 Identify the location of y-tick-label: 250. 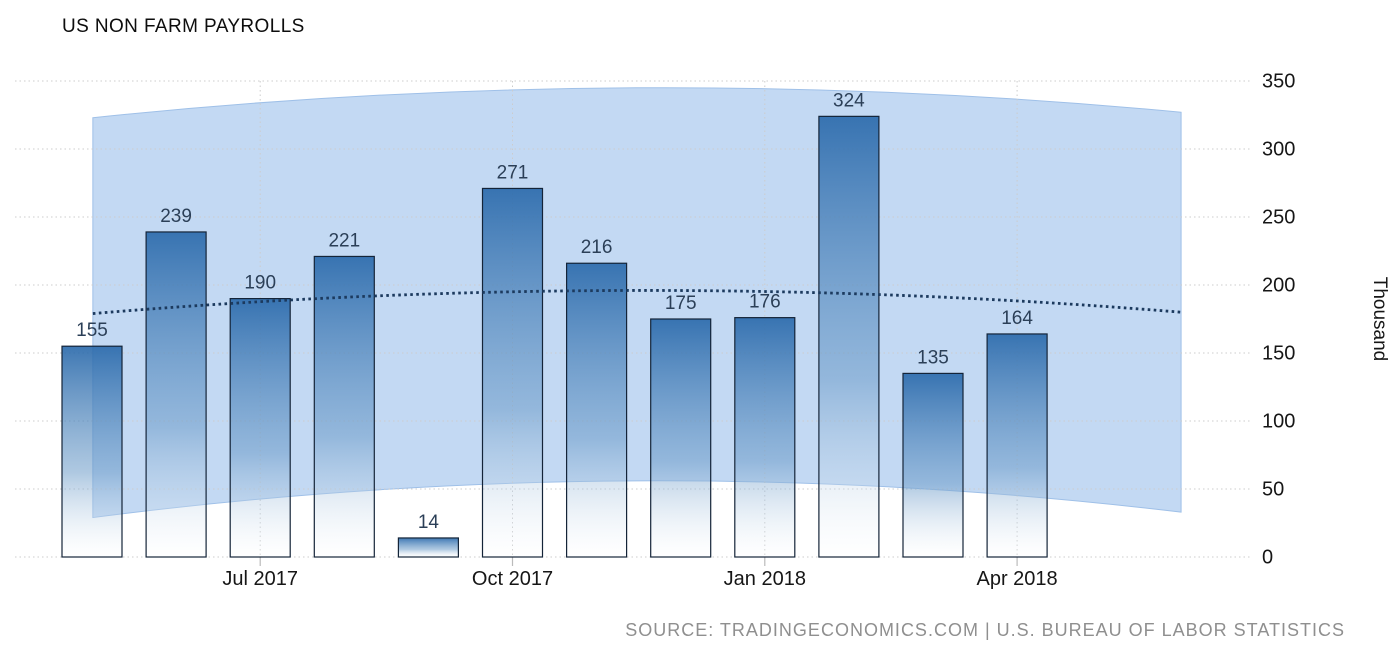
(1278, 218).